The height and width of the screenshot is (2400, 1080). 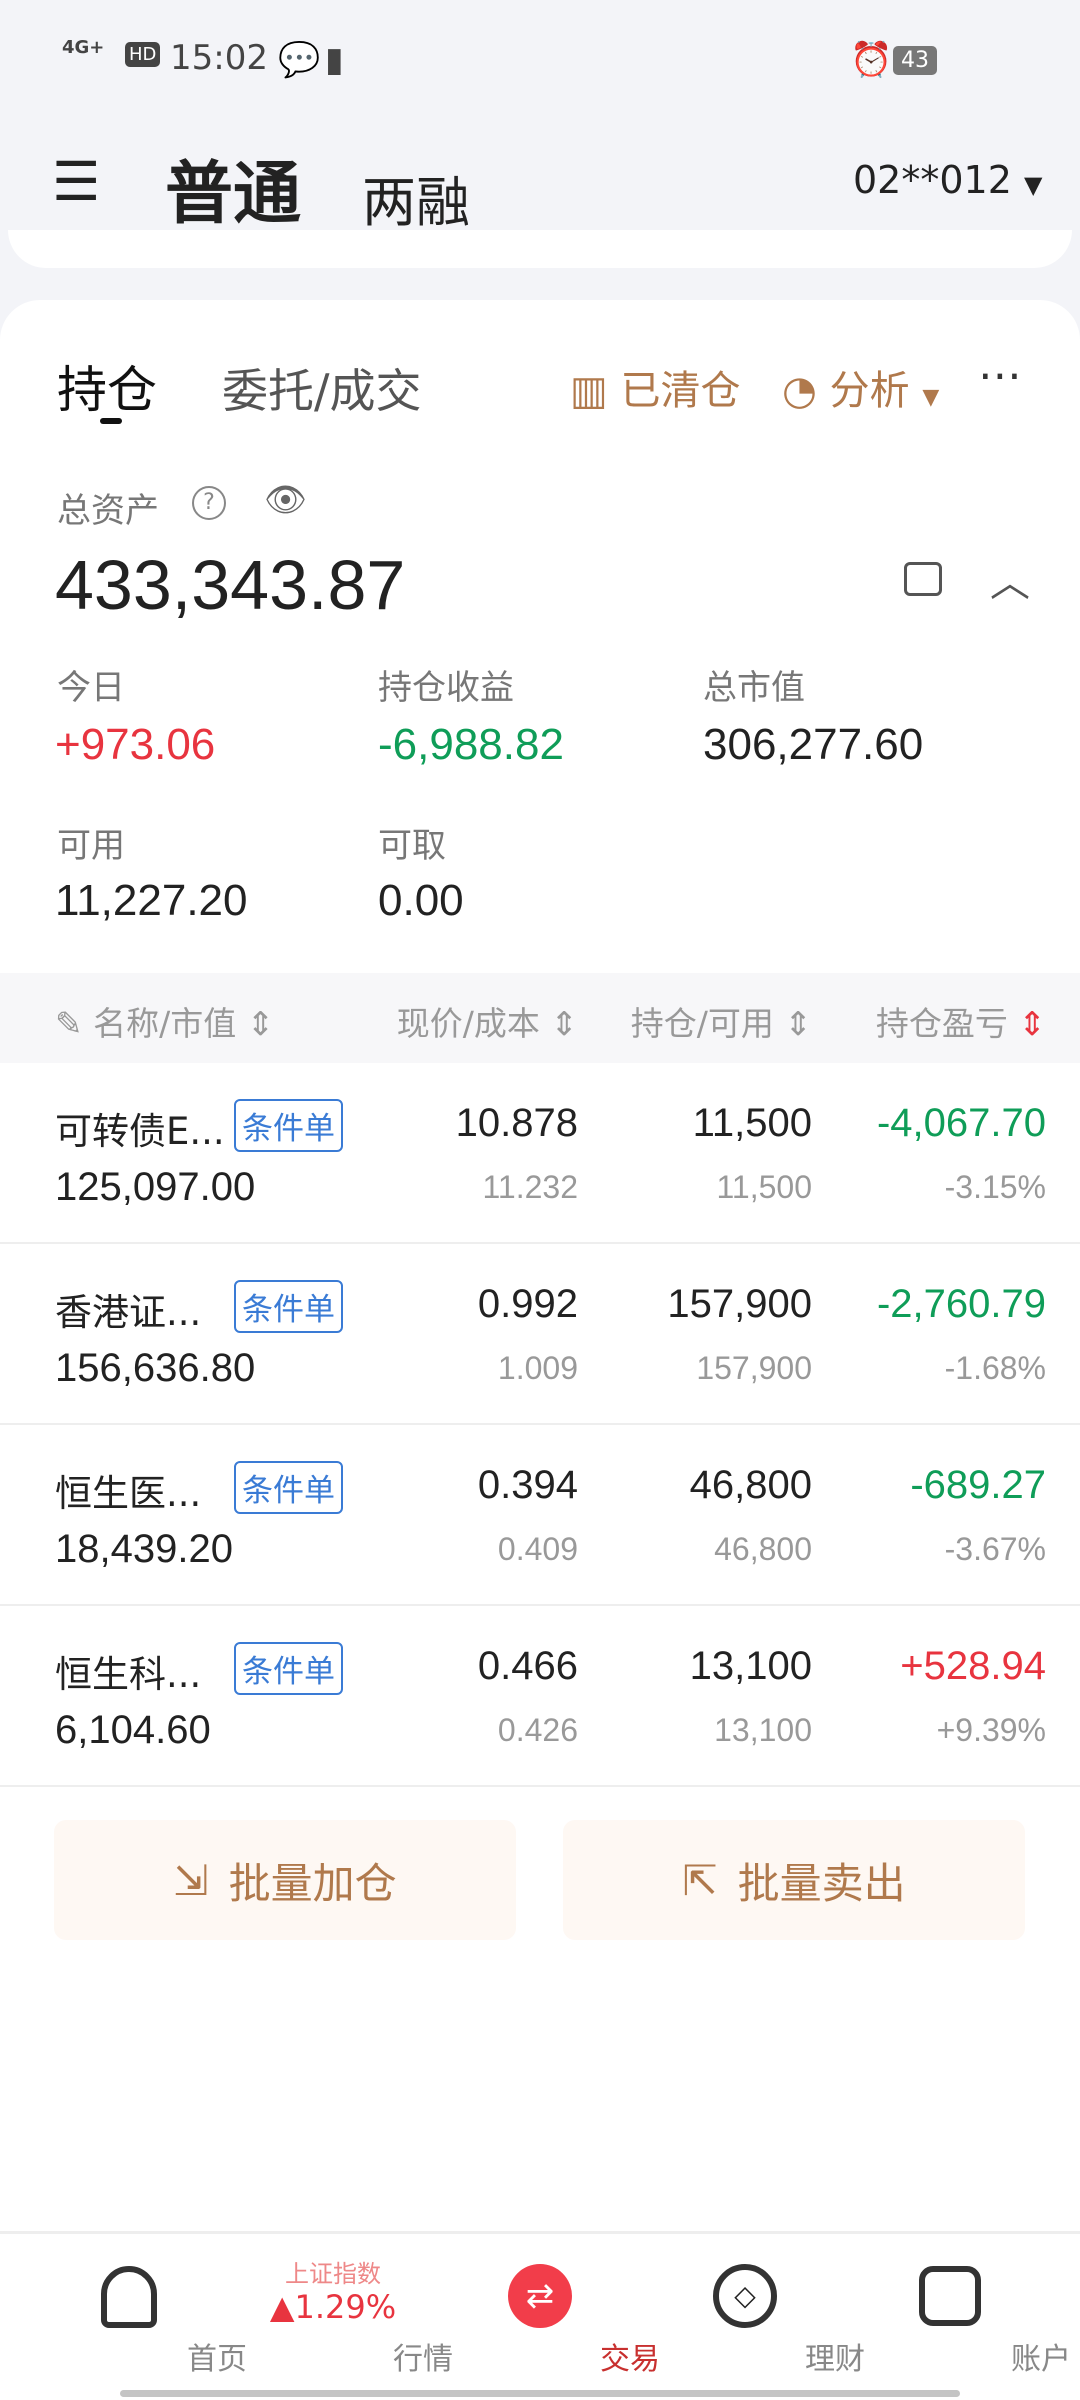 What do you see at coordinates (91, 846) in the screenshot?
I see `available-label: 可用` at bounding box center [91, 846].